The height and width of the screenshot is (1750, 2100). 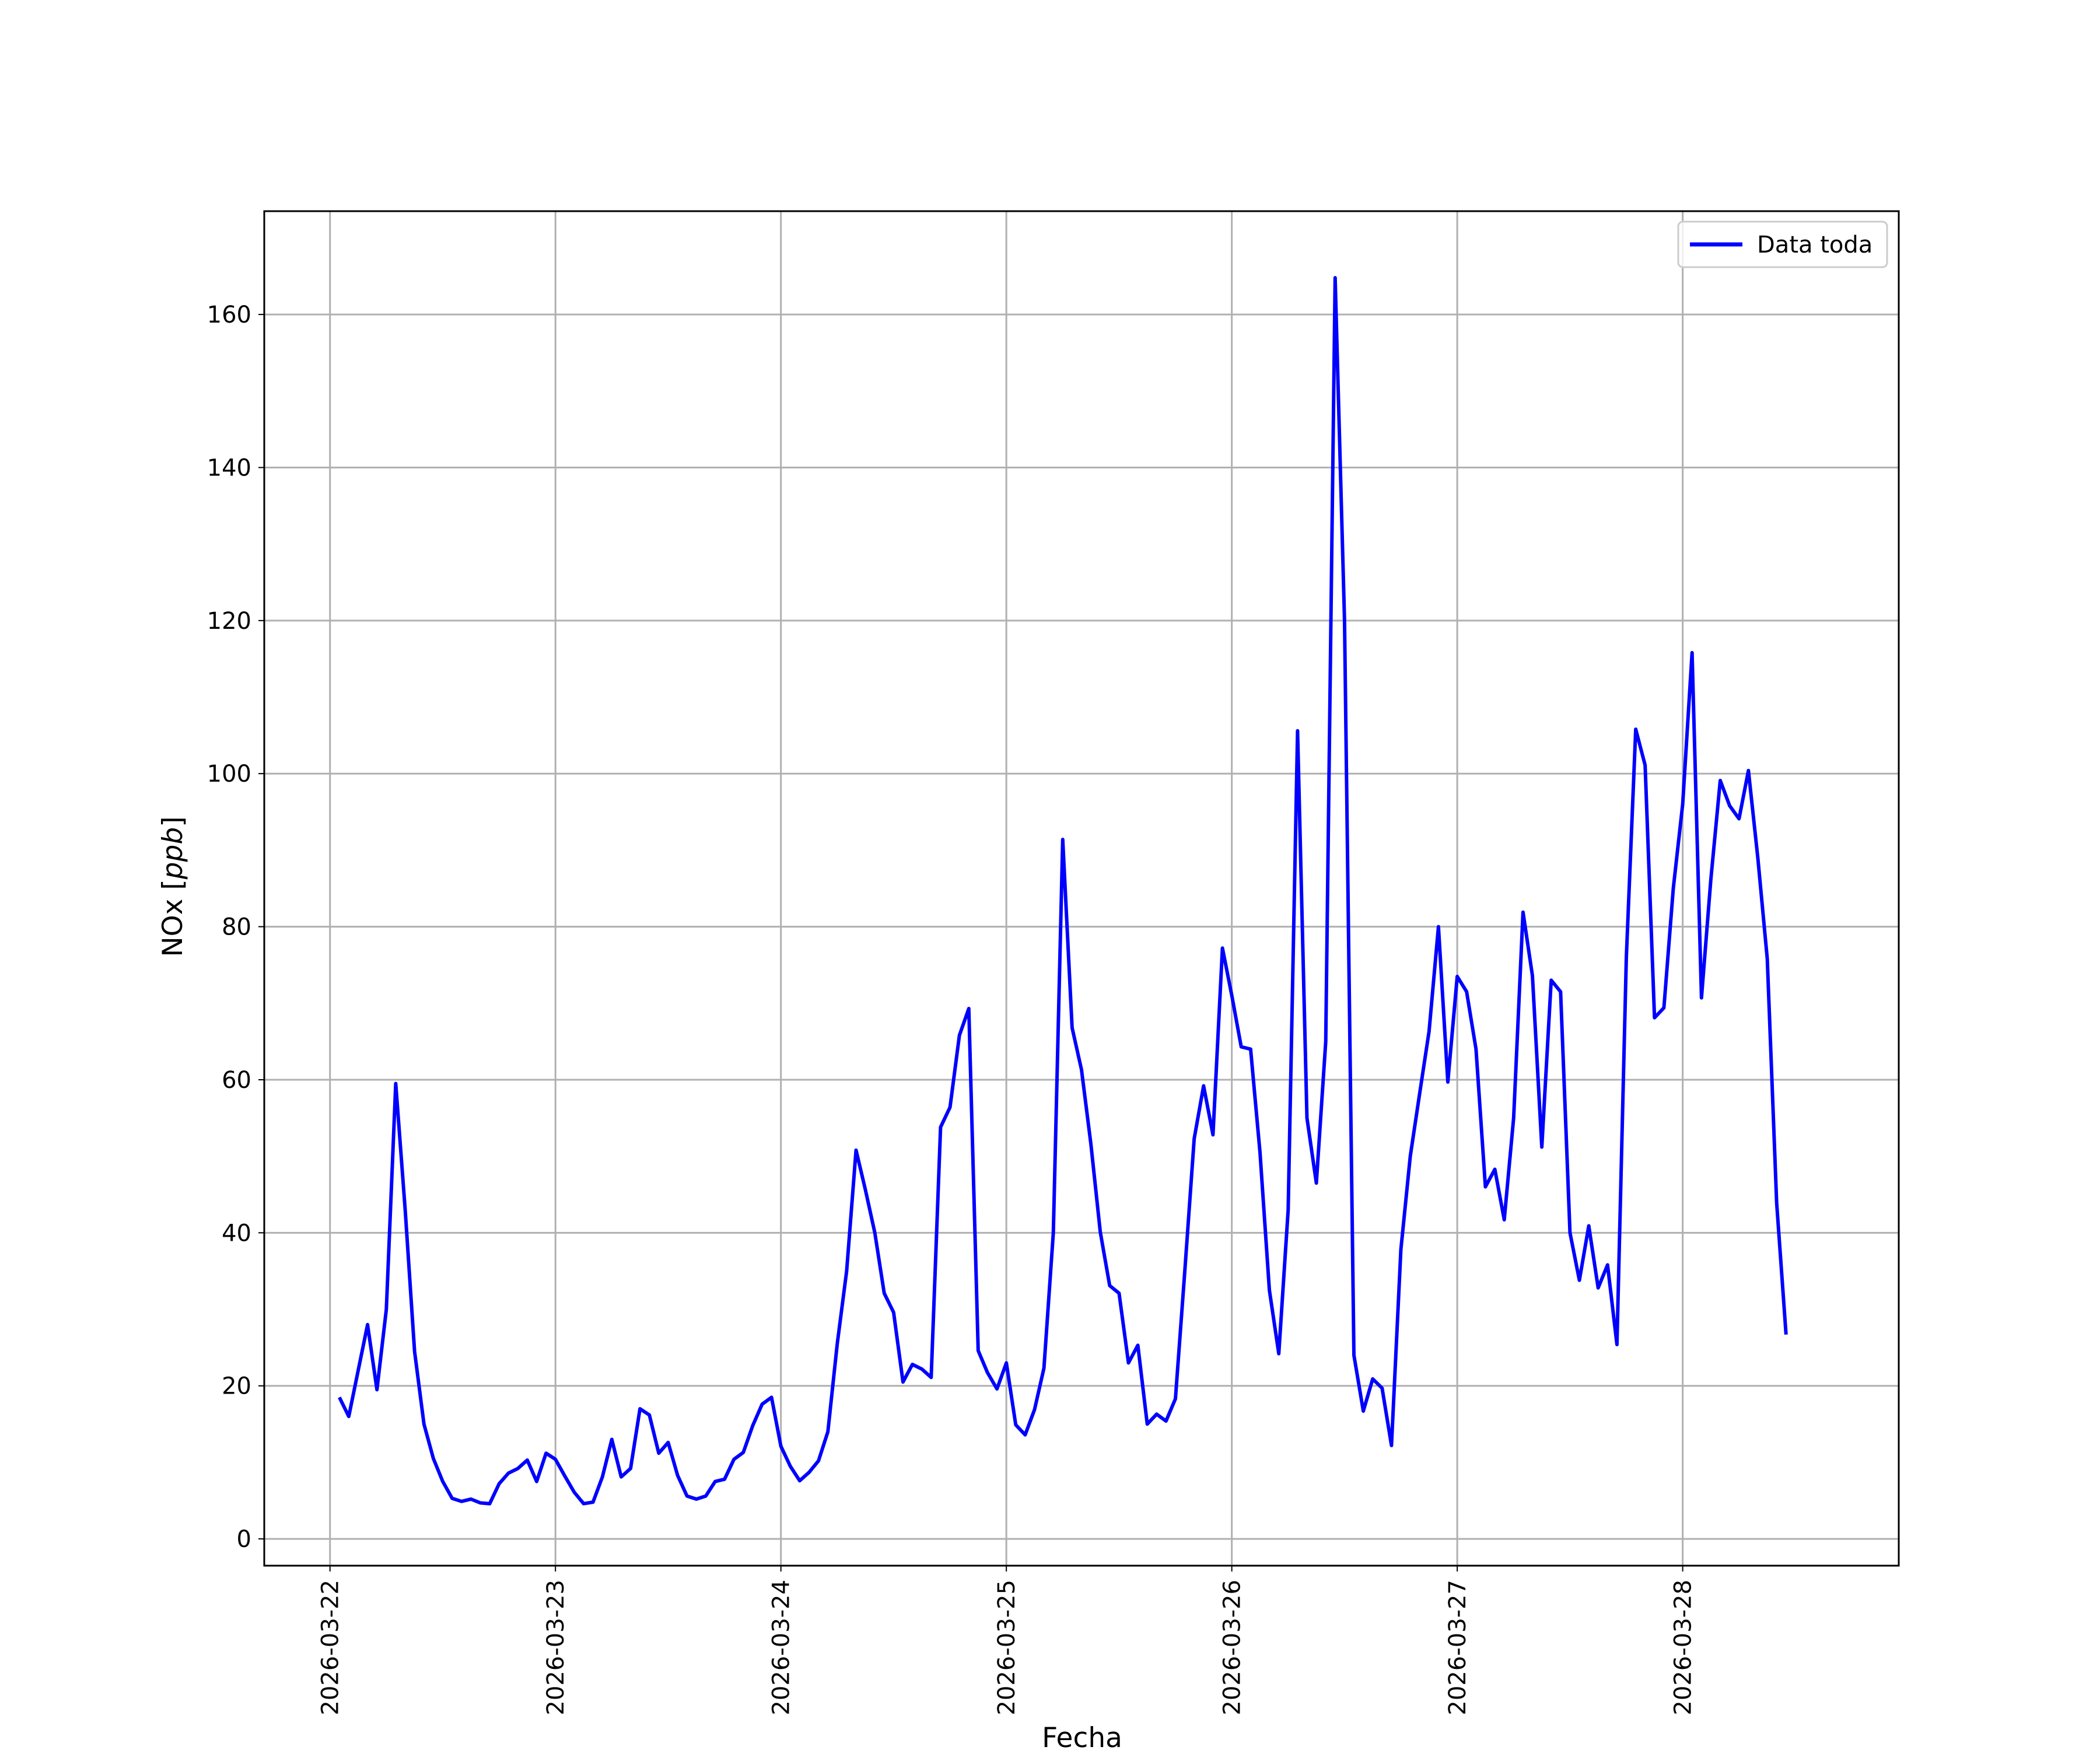 I want to click on y-tick-label: 80, so click(x=236, y=928).